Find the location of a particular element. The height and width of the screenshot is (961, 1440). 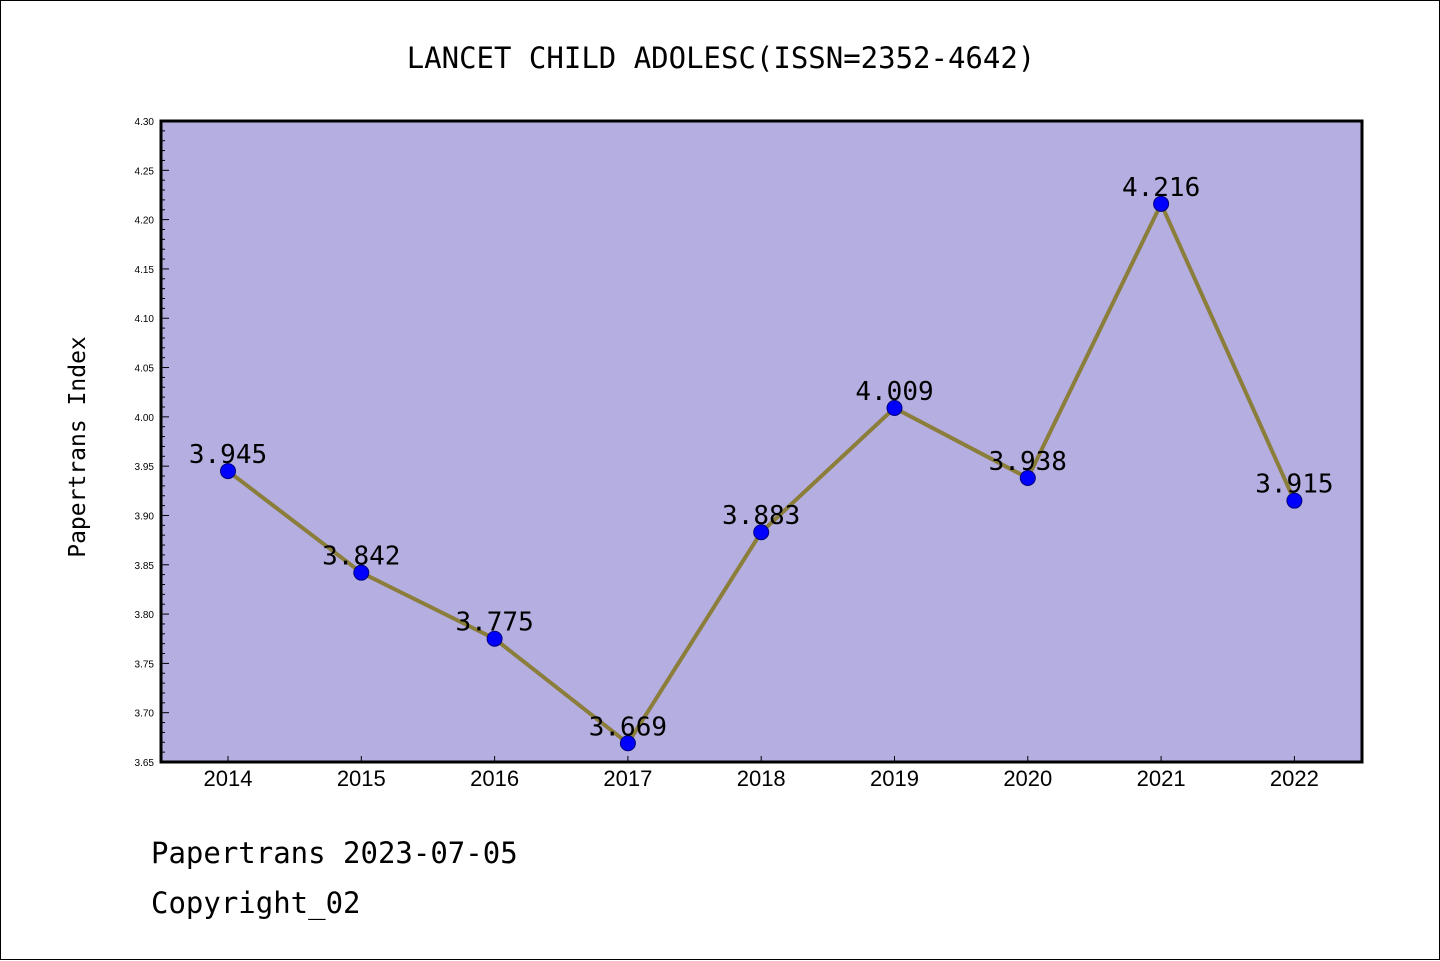

y-tick-label: 4.15 is located at coordinates (145, 270).